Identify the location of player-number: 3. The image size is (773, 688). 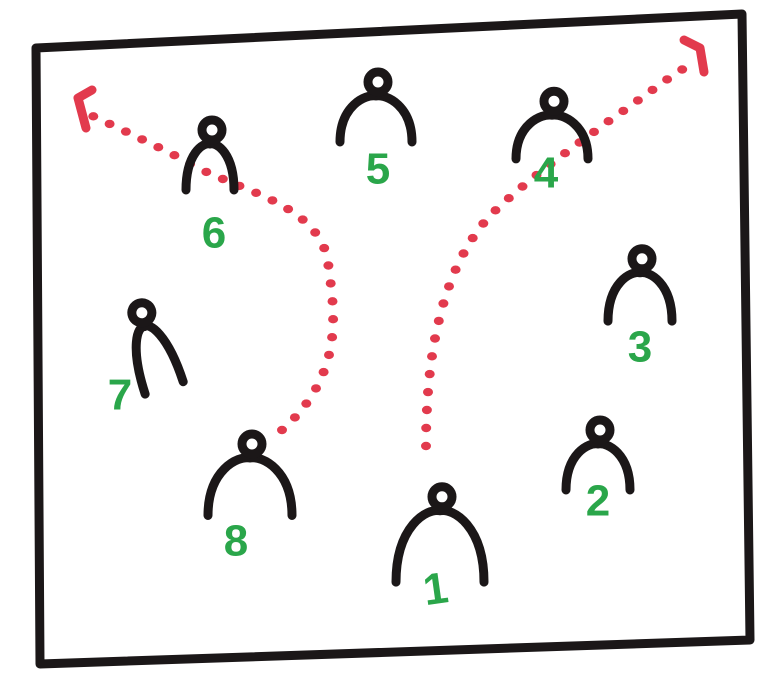
(640, 347).